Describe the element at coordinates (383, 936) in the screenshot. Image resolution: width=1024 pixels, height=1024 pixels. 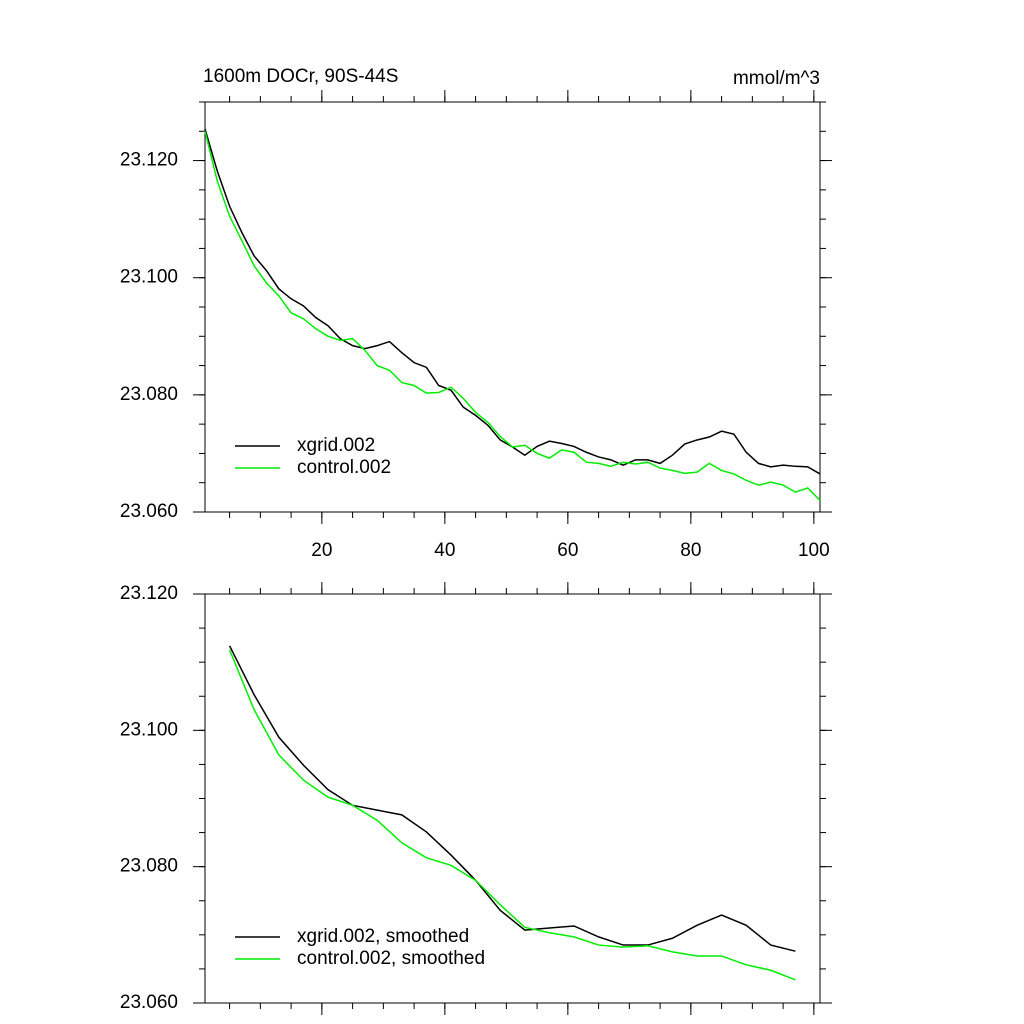
I see `legend-label: xgrid.002, smoothed` at that location.